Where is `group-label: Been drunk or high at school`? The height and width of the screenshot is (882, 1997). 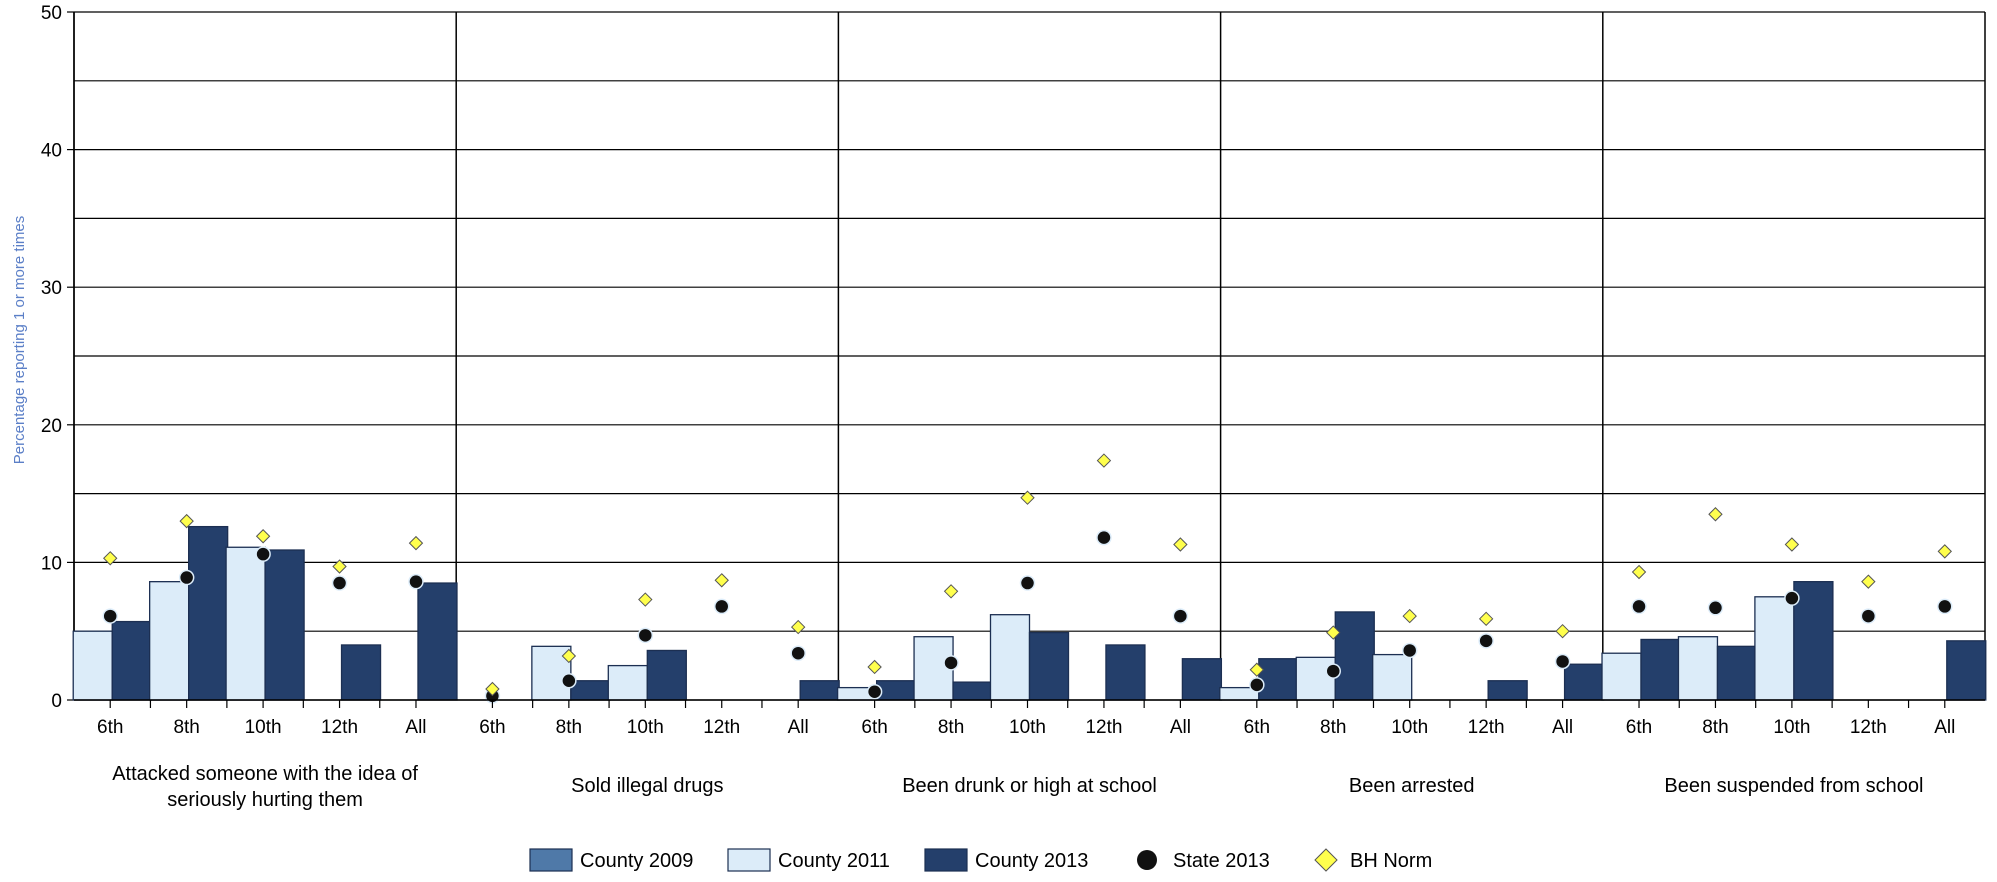 group-label: Been drunk or high at school is located at coordinates (1029, 786).